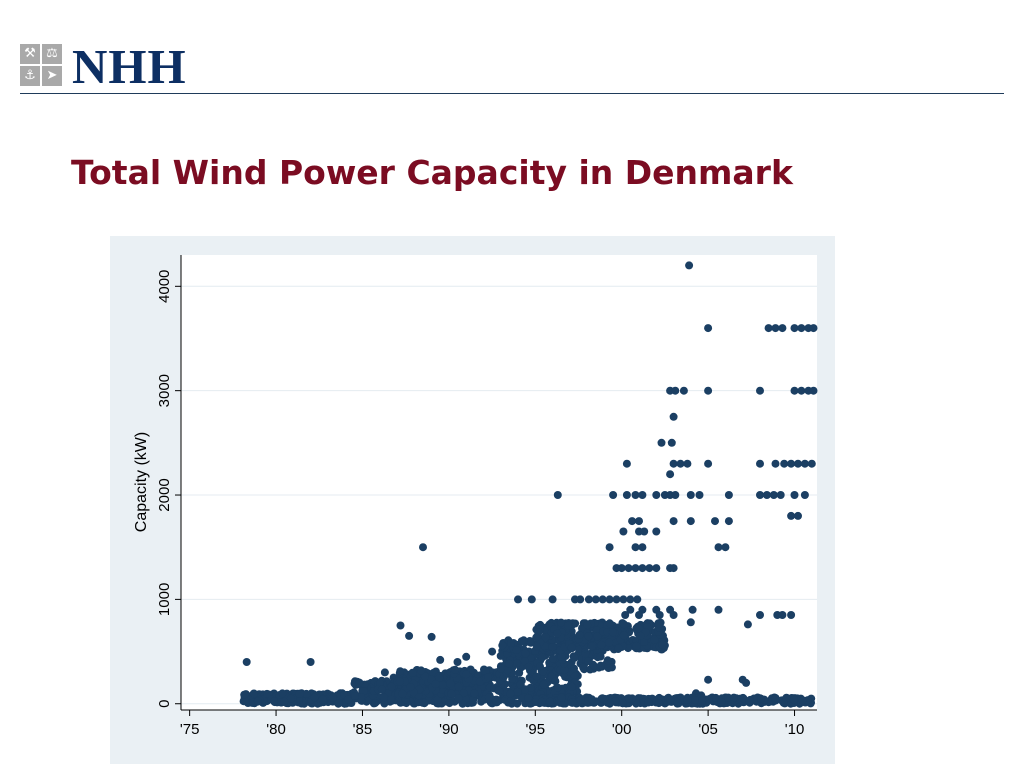 The image size is (1024, 769). What do you see at coordinates (449, 729) in the screenshot?
I see `x-tick-label: '90` at bounding box center [449, 729].